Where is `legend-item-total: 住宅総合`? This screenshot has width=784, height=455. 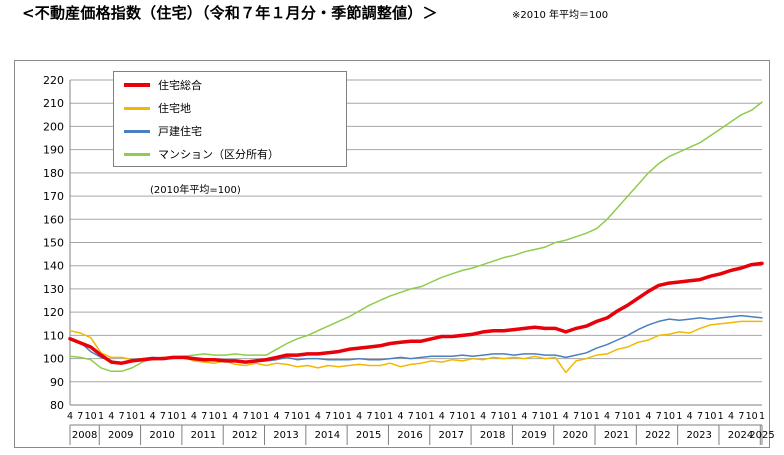 legend-item-total: 住宅総合 is located at coordinates (163, 85).